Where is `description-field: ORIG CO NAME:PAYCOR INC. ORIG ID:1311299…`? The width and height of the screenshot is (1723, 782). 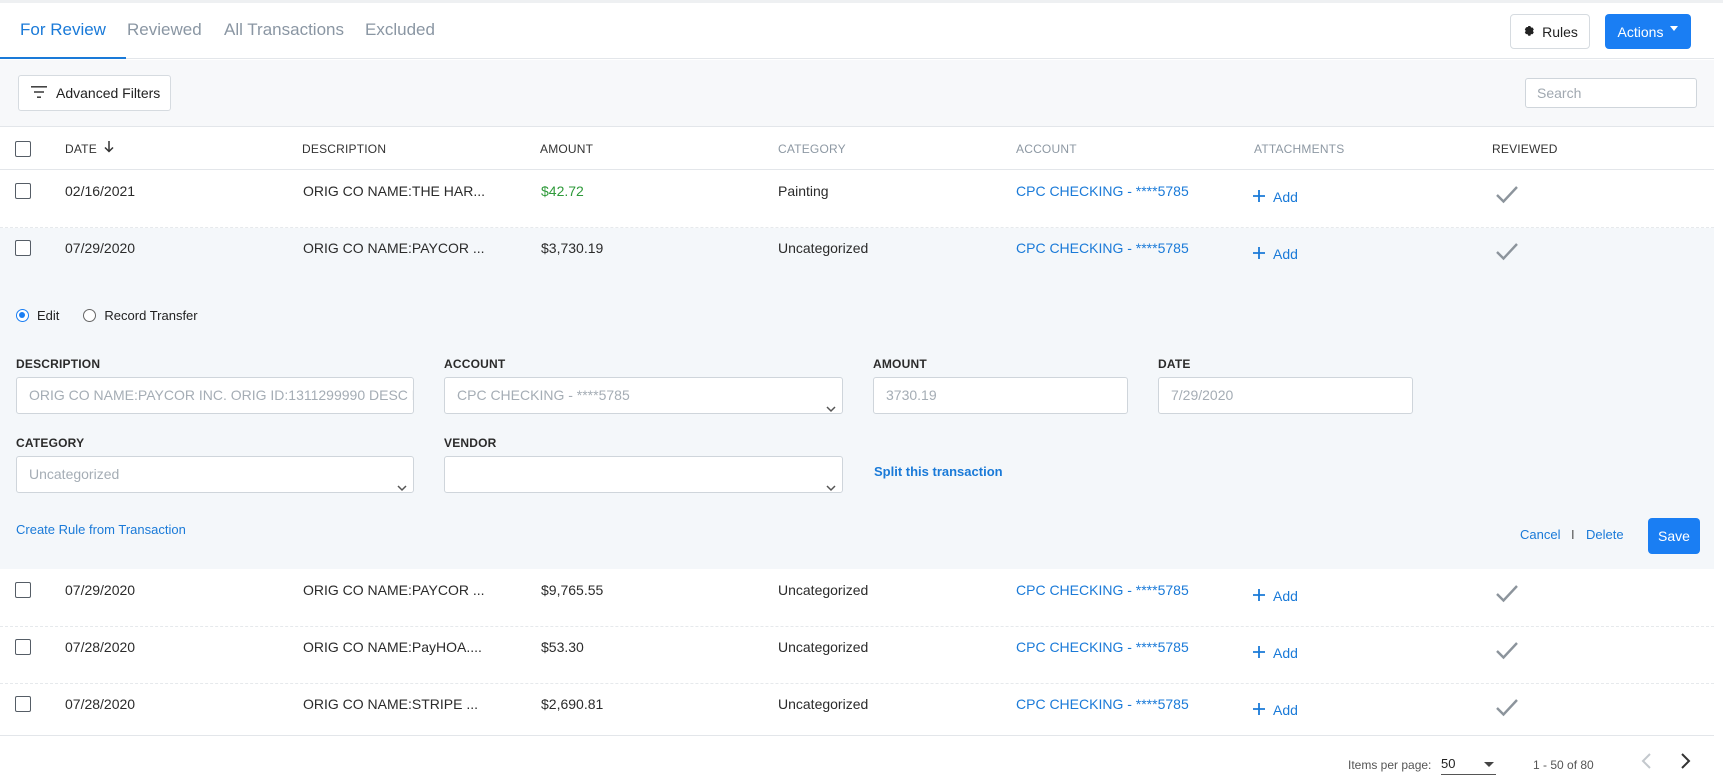
description-field: ORIG CO NAME:PAYCOR INC. ORIG ID:1311299… is located at coordinates (215, 395).